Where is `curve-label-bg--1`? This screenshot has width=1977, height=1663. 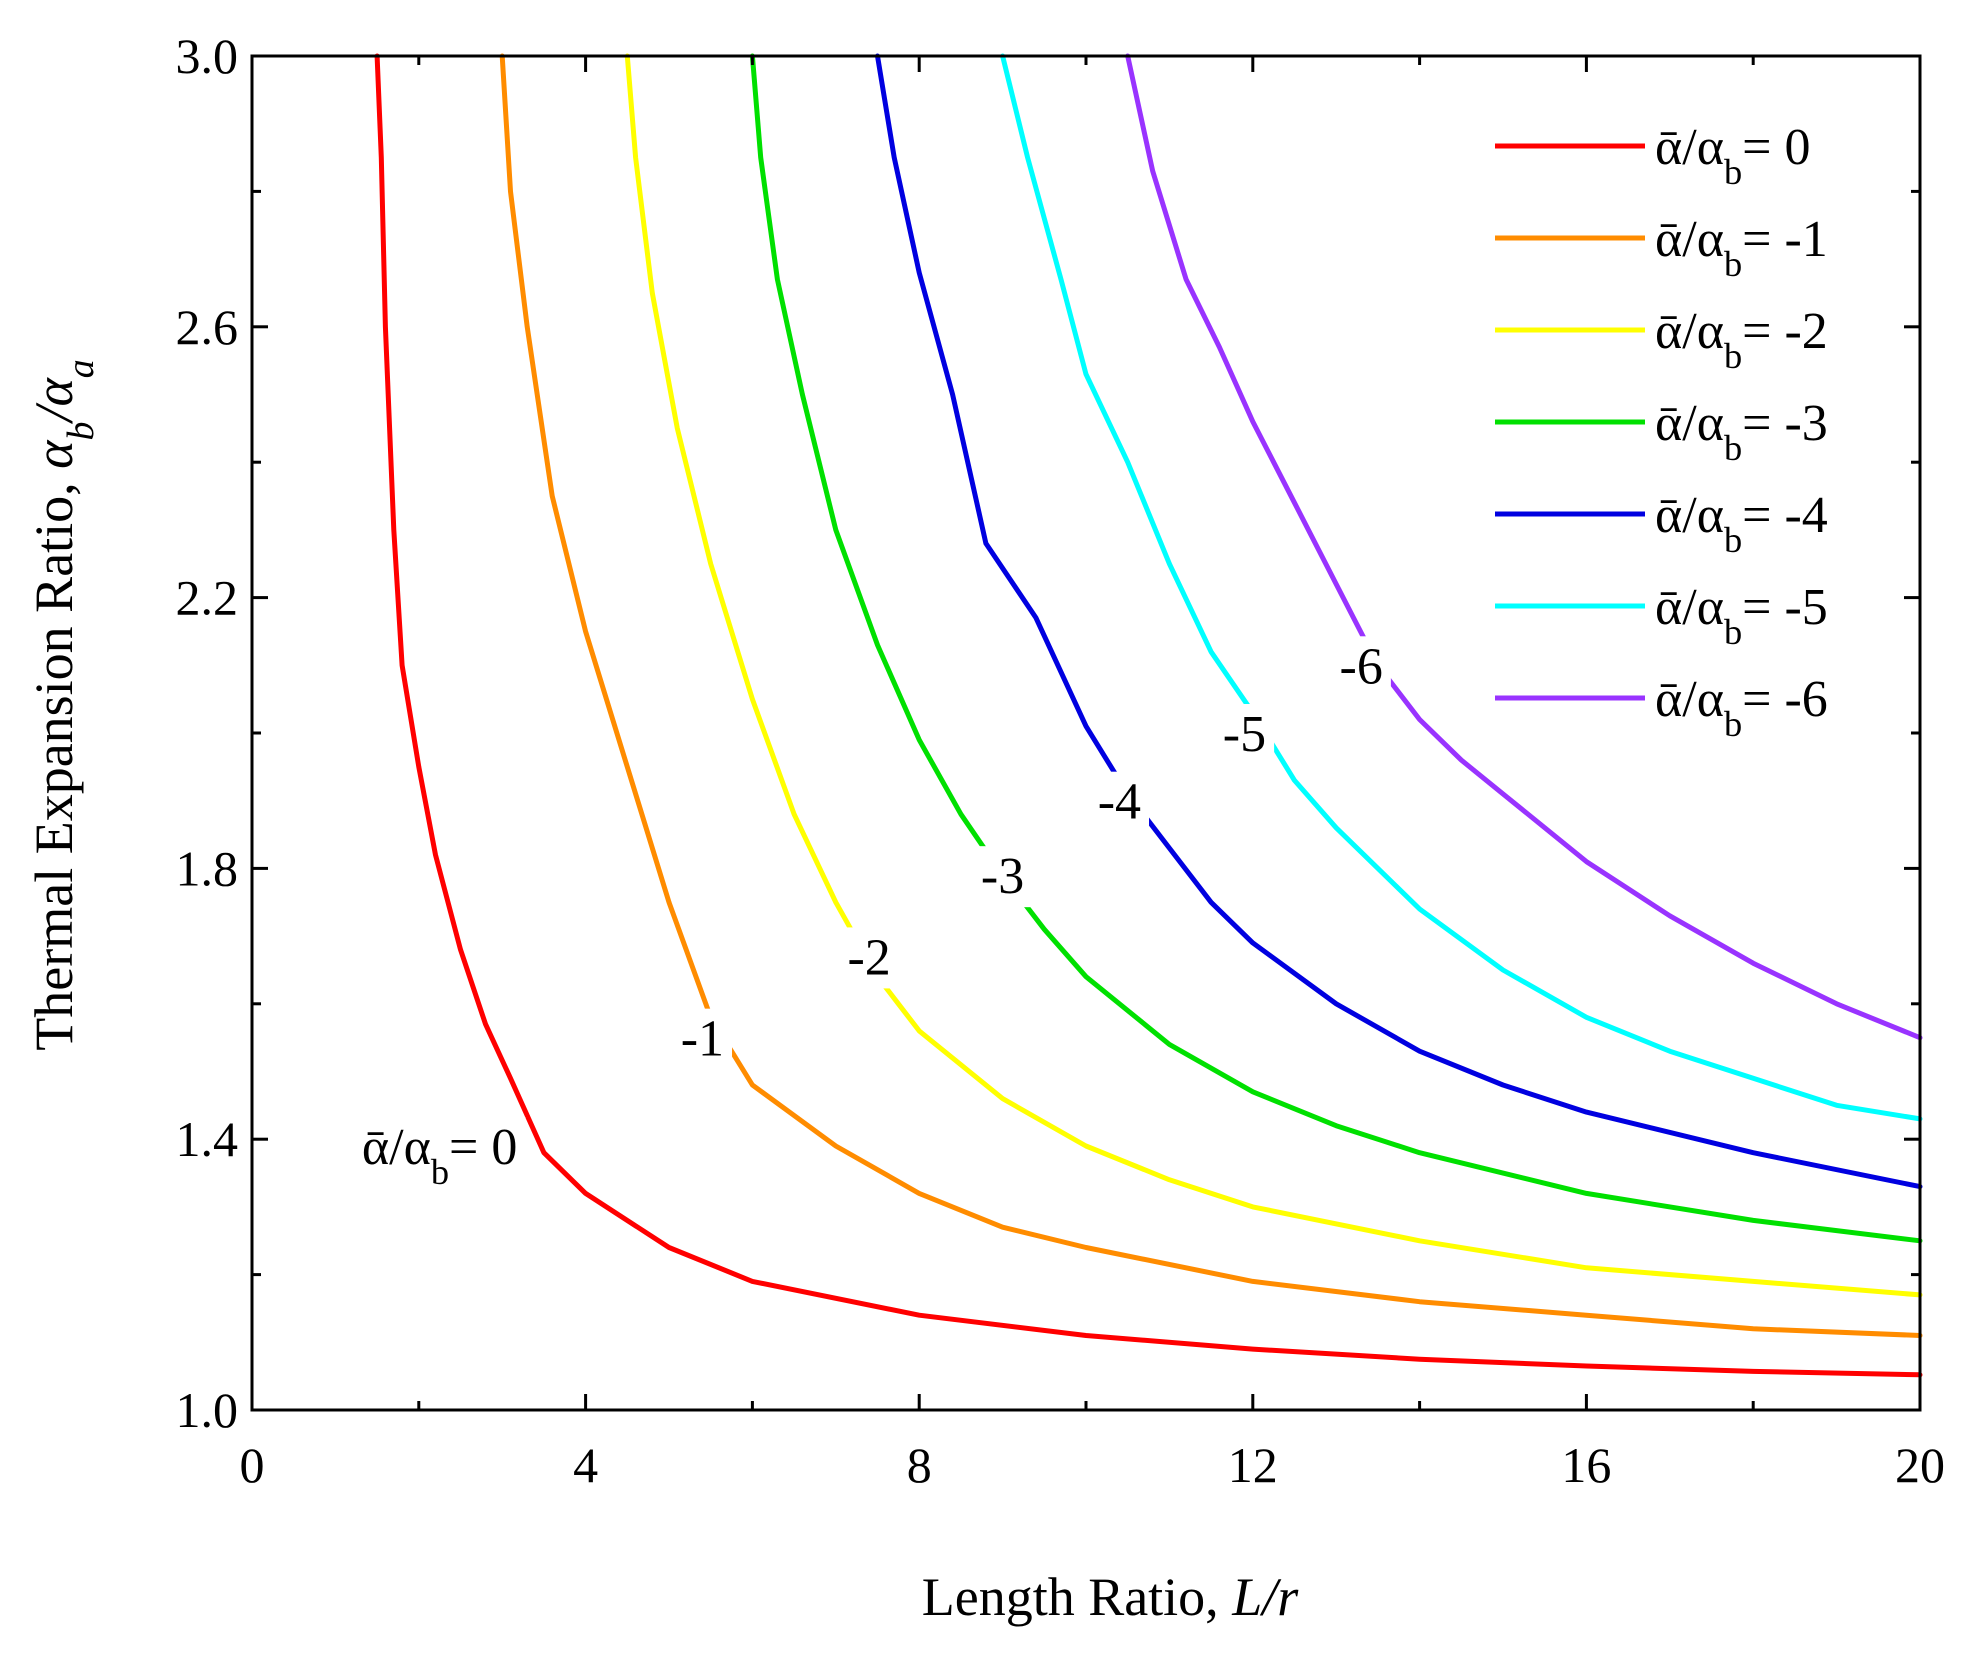
curve-label-bg--1 is located at coordinates (702, 1039).